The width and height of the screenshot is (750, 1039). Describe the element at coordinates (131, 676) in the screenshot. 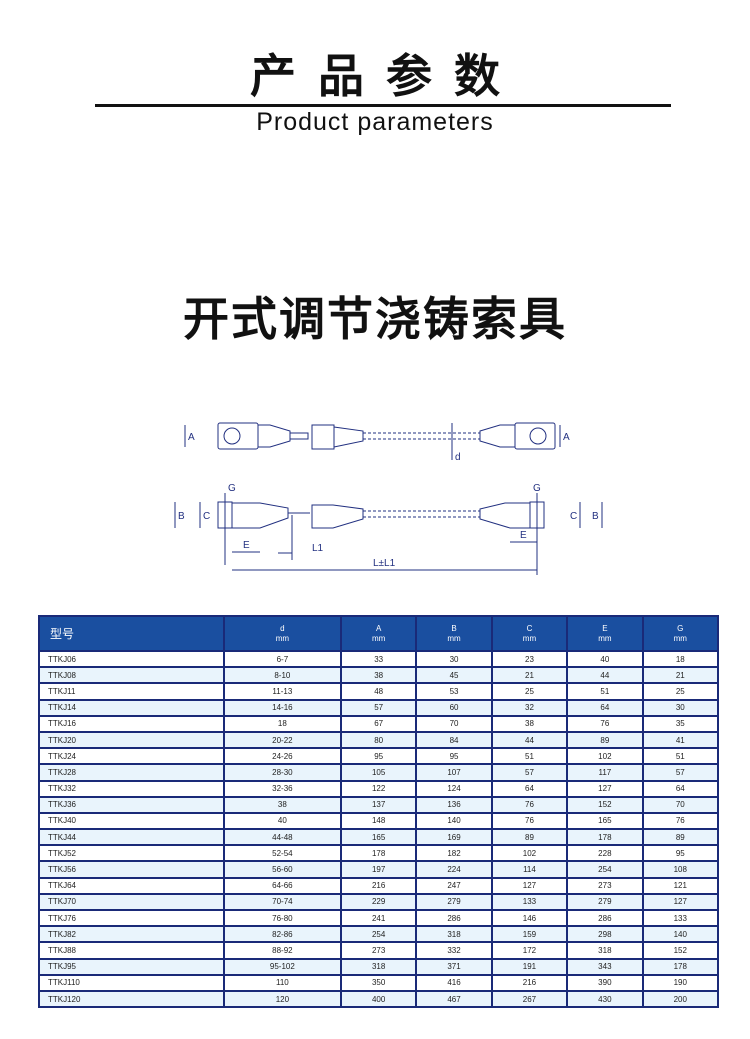

I see `model-cell: TTKJ08` at that location.